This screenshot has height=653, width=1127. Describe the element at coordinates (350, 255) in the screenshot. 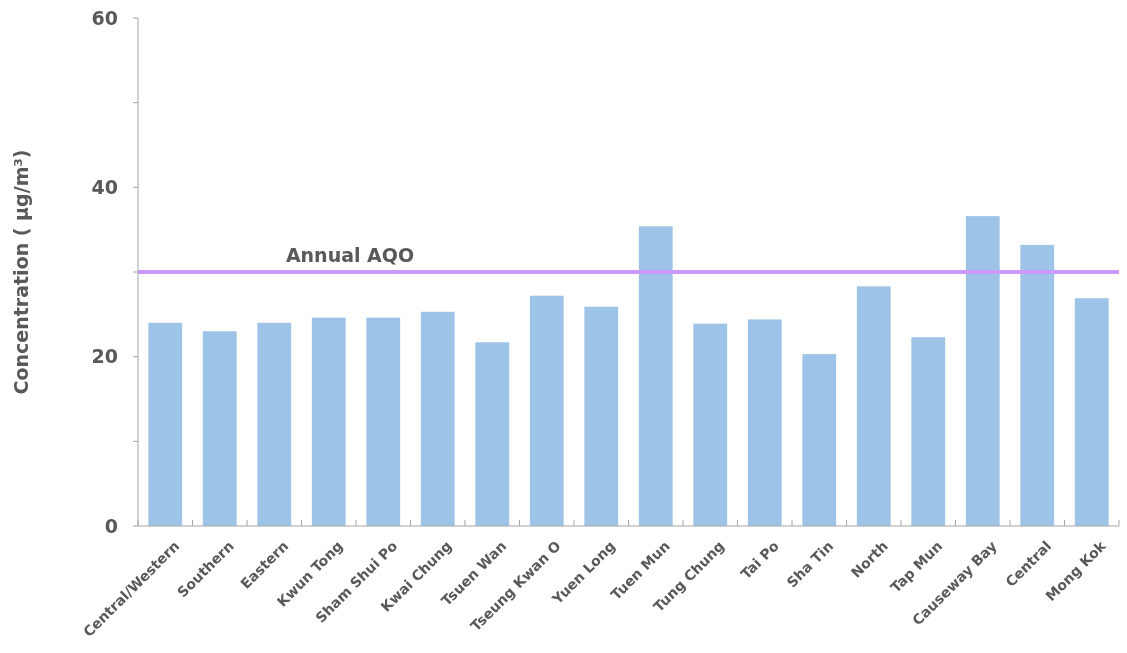

I see `ref-line-label: Annual AQO` at that location.